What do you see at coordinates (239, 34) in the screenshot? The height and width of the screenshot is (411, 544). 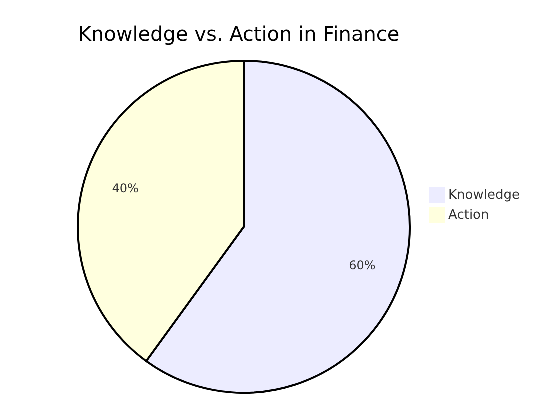 I see `chart-title: Knowledge vs. Action in Finance` at bounding box center [239, 34].